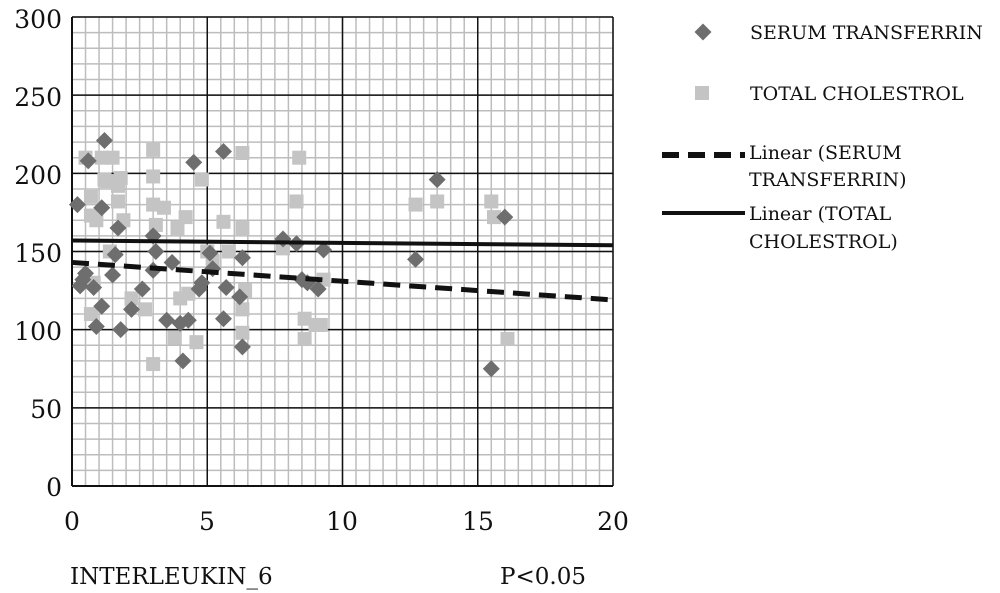 Image resolution: width=1000 pixels, height=593 pixels. What do you see at coordinates (828, 180) in the screenshot?
I see `legend-label-linear-serum-cont: TRANSFERRIN)` at bounding box center [828, 180].